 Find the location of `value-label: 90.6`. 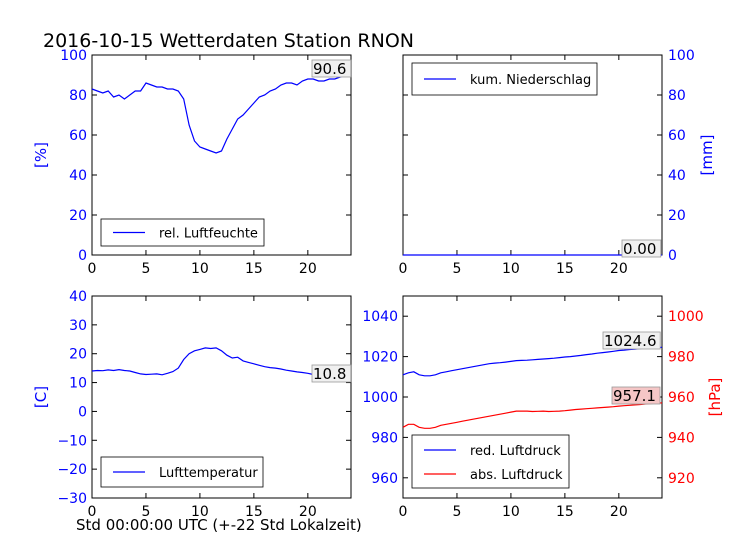

value-label: 90.6 is located at coordinates (329, 69).